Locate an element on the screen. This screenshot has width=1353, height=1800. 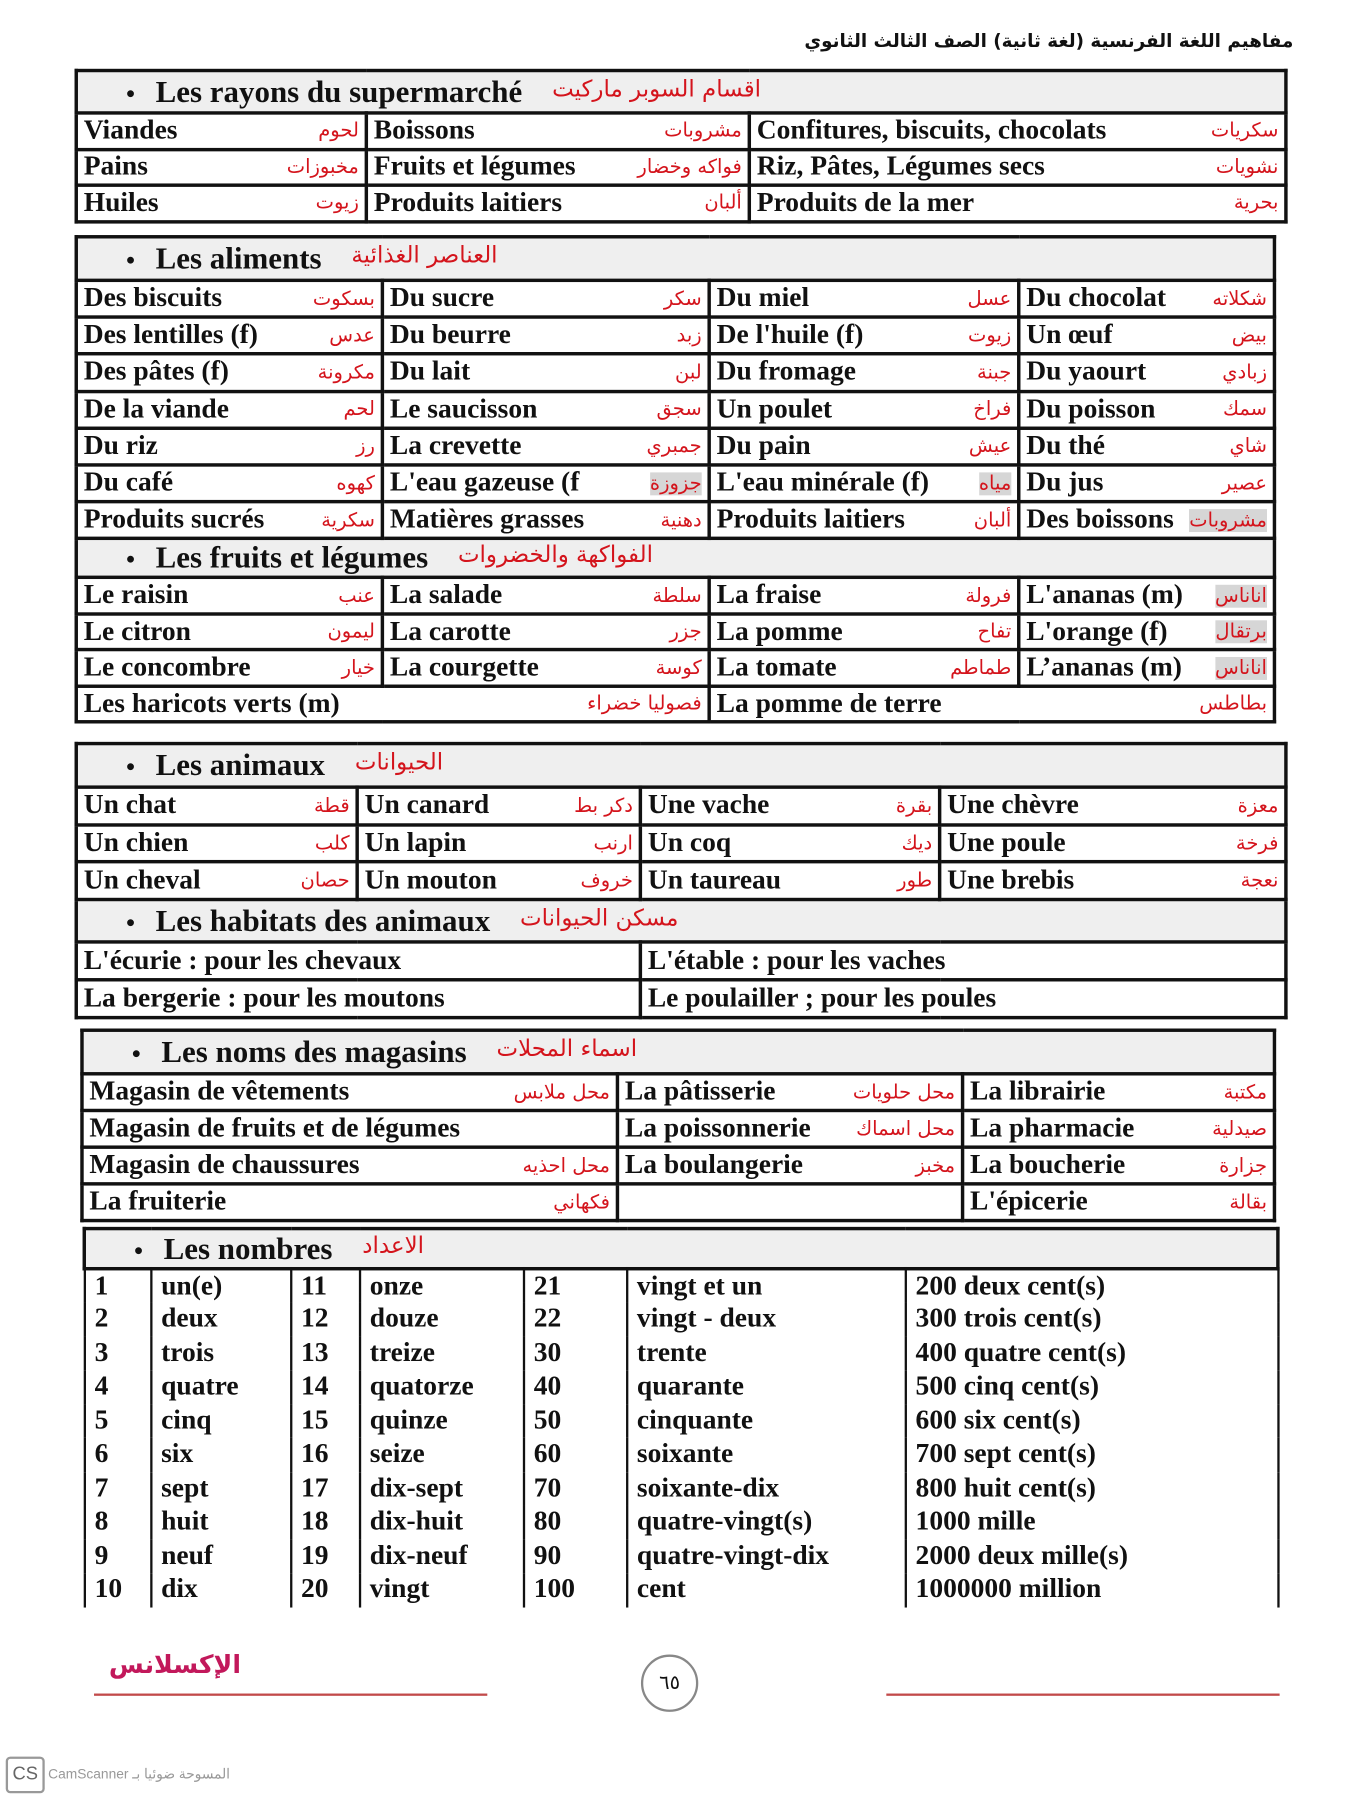
section-title-ar: اسماء المحلات is located at coordinates (567, 1048).